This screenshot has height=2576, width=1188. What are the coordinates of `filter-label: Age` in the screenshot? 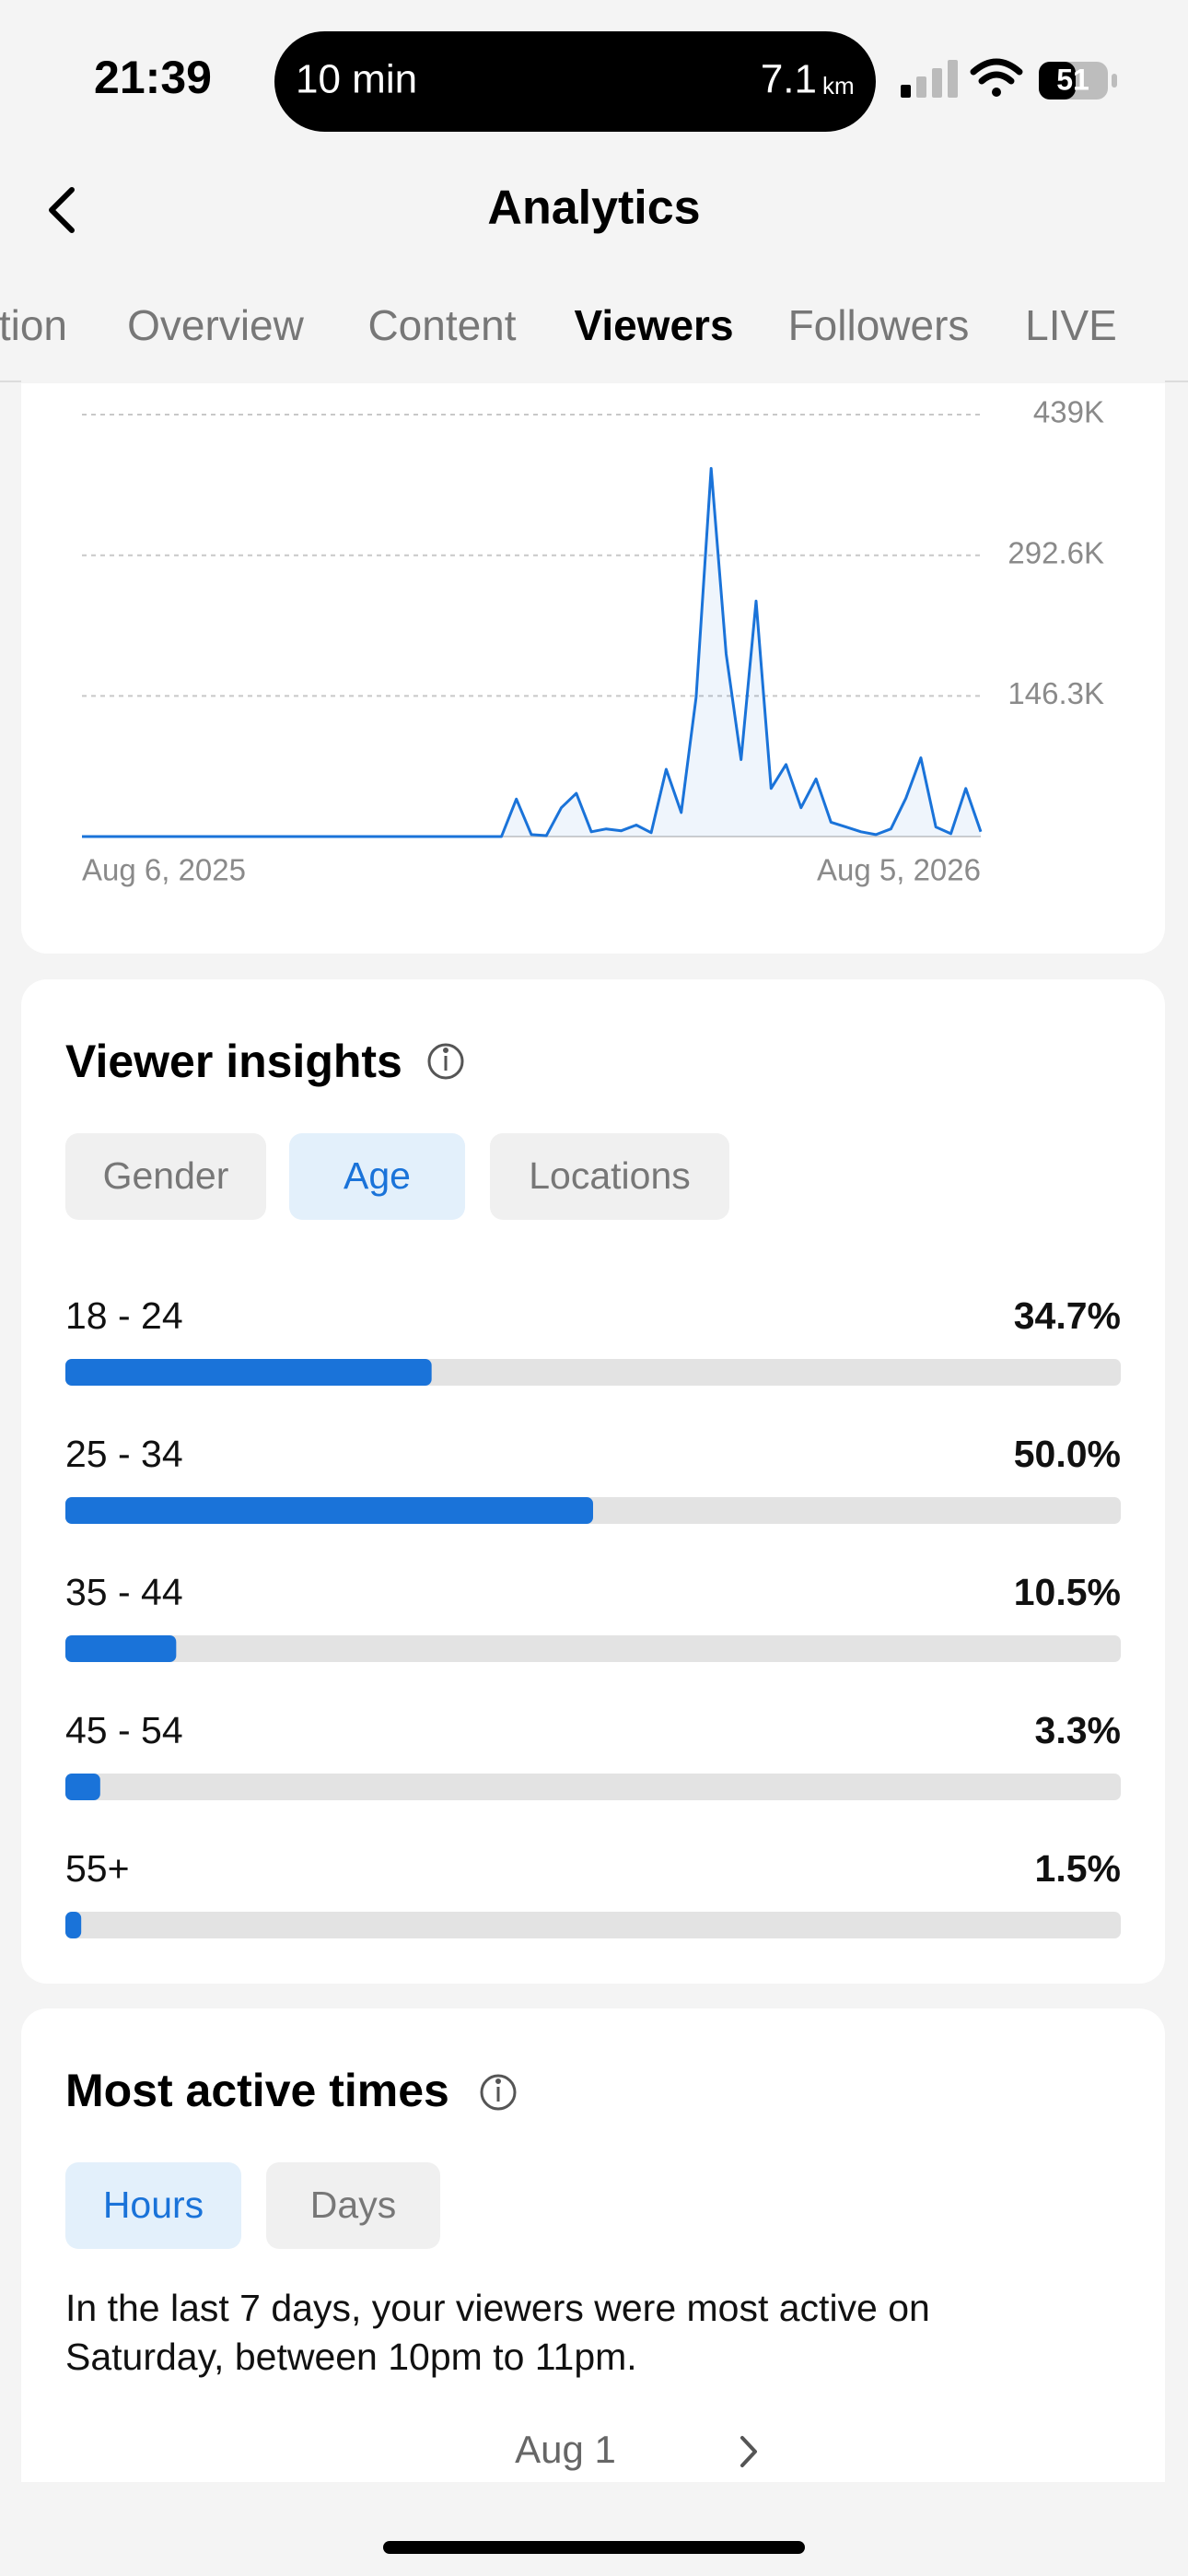 It's located at (377, 1175).